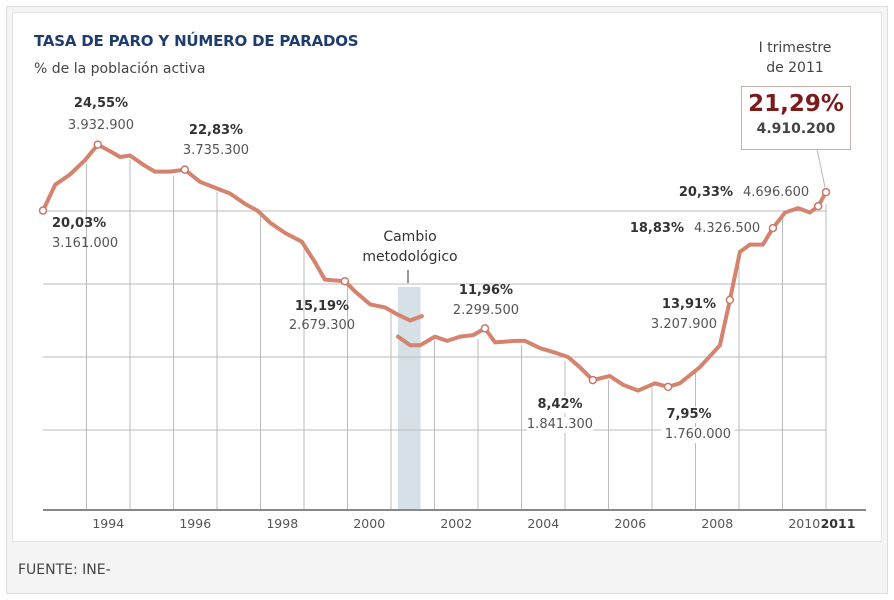  I want to click on label-pct-1996: 22,83%, so click(216, 130).